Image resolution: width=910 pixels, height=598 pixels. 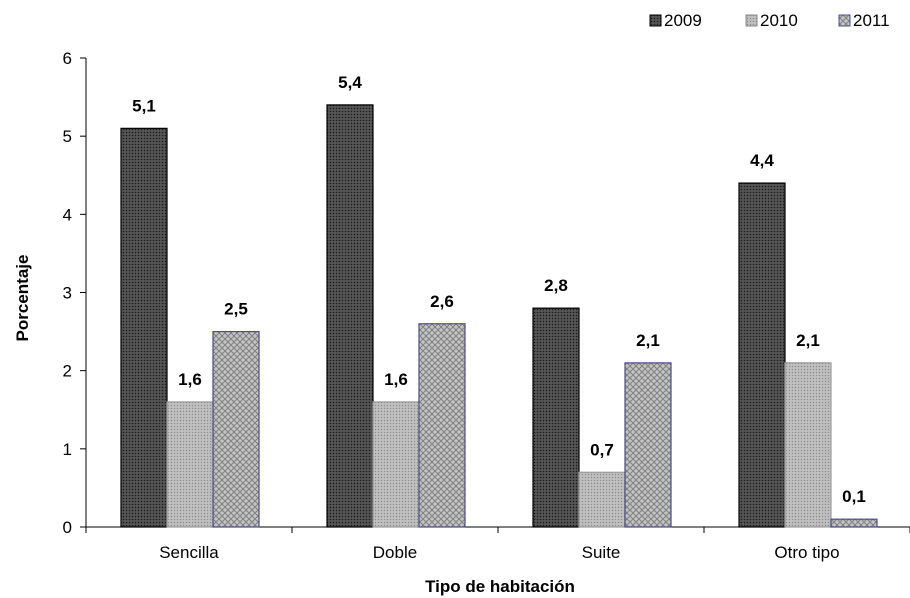 What do you see at coordinates (806, 552) in the screenshot?
I see `x-tick-label: Otro tipo` at bounding box center [806, 552].